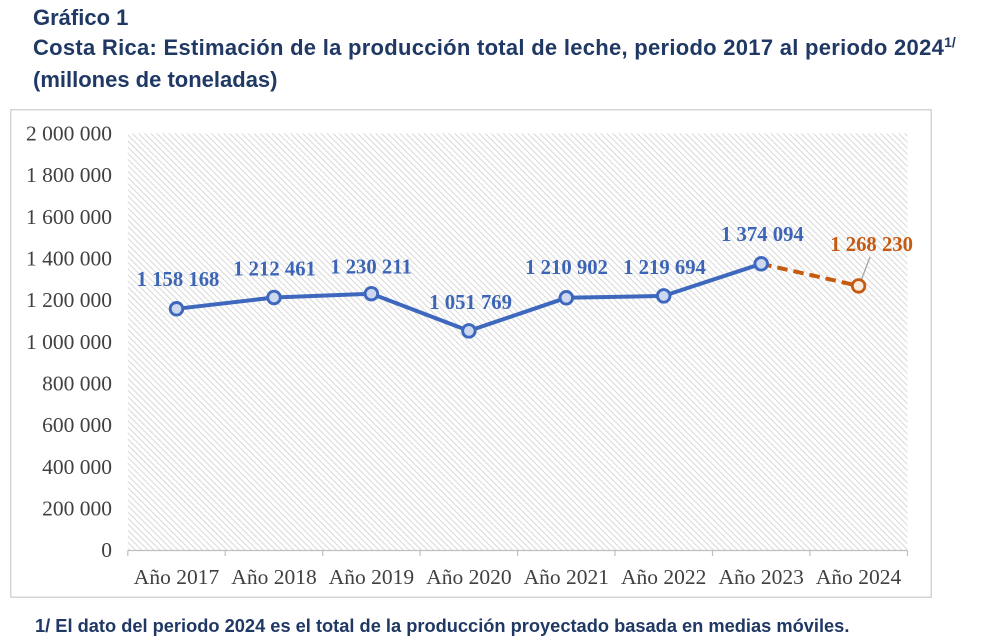 The height and width of the screenshot is (644, 1000). Describe the element at coordinates (69, 175) in the screenshot. I see `svg-text: 1 800 000` at that location.